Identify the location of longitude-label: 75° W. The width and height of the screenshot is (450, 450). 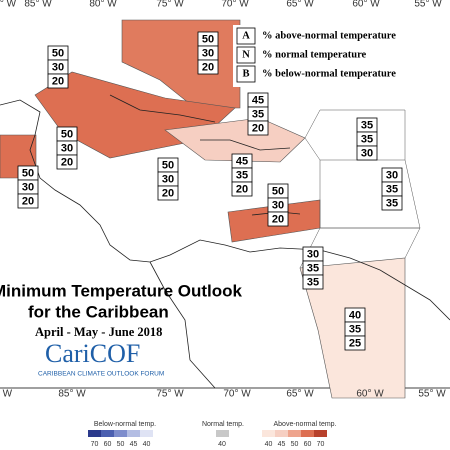
(170, 5).